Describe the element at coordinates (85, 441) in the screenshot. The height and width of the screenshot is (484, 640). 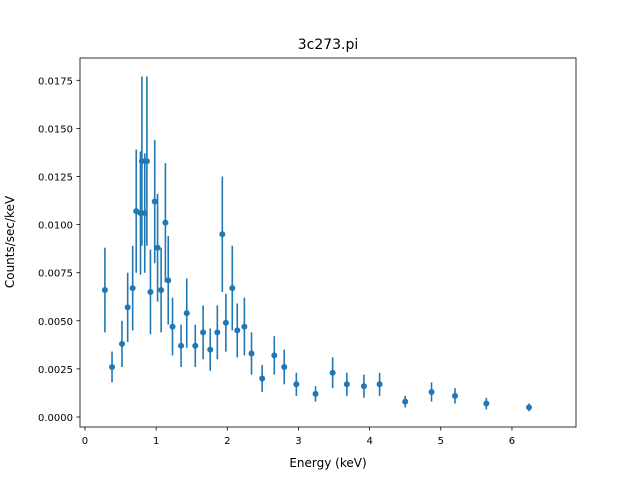
I see `x-tick-label: 0` at that location.